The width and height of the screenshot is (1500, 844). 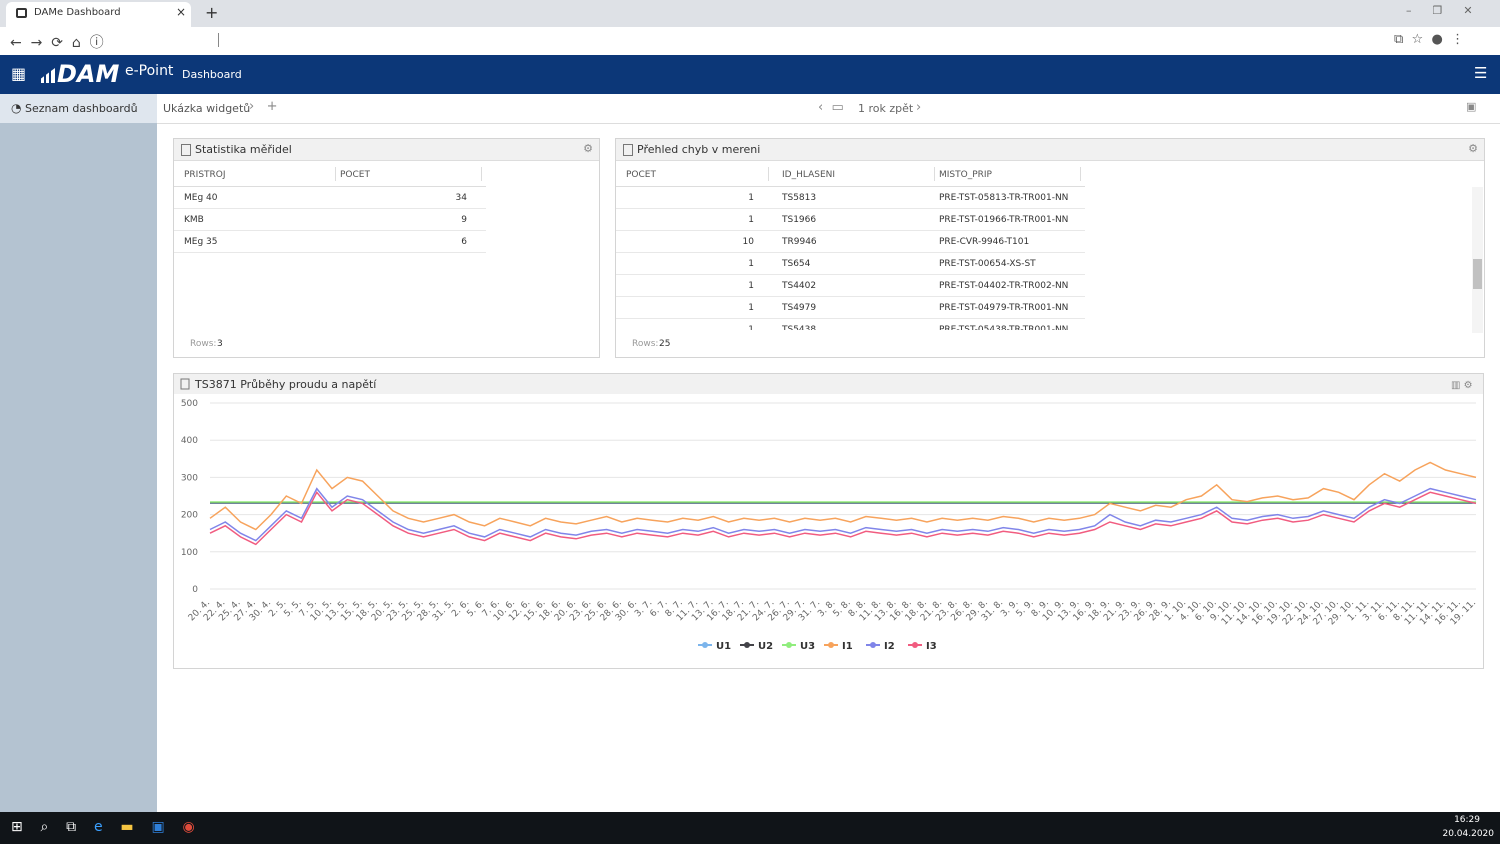 What do you see at coordinates (799, 286) in the screenshot?
I see `table-cell: TS4402` at bounding box center [799, 286].